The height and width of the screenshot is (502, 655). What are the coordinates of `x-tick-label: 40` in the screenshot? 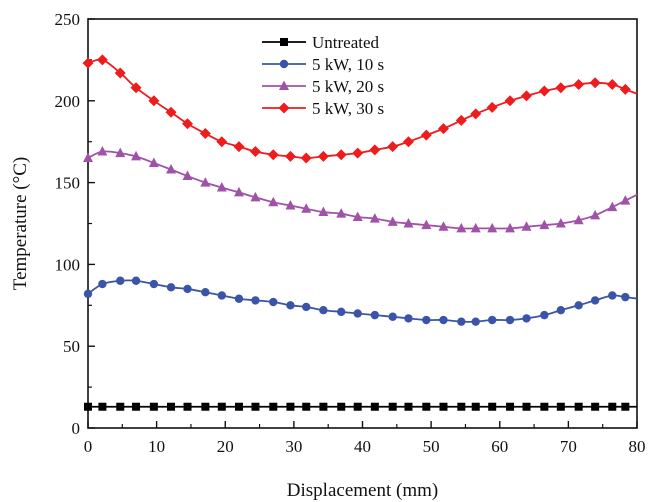 It's located at (362, 446).